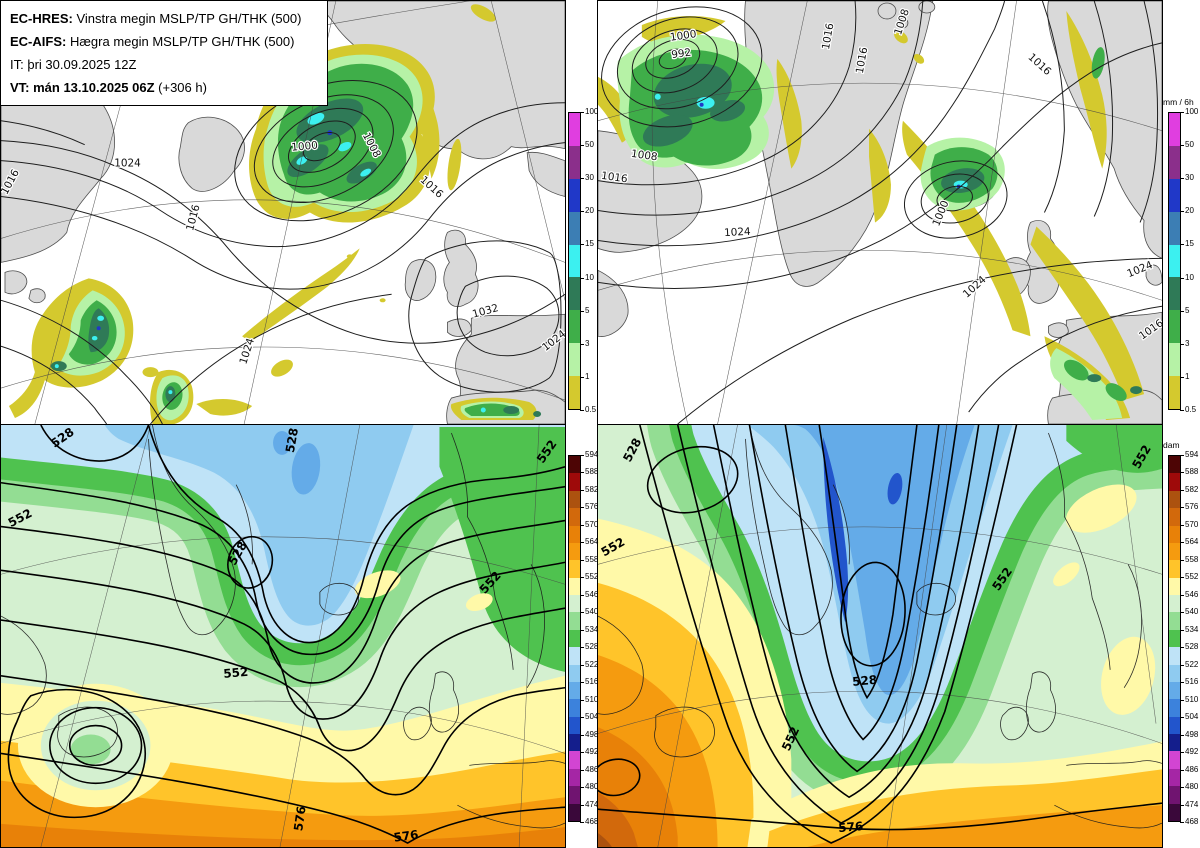 Image resolution: width=1200 pixels, height=848 pixels. What do you see at coordinates (38, 41) in the screenshot?
I see `model2-label: EC-AIFS:` at bounding box center [38, 41].